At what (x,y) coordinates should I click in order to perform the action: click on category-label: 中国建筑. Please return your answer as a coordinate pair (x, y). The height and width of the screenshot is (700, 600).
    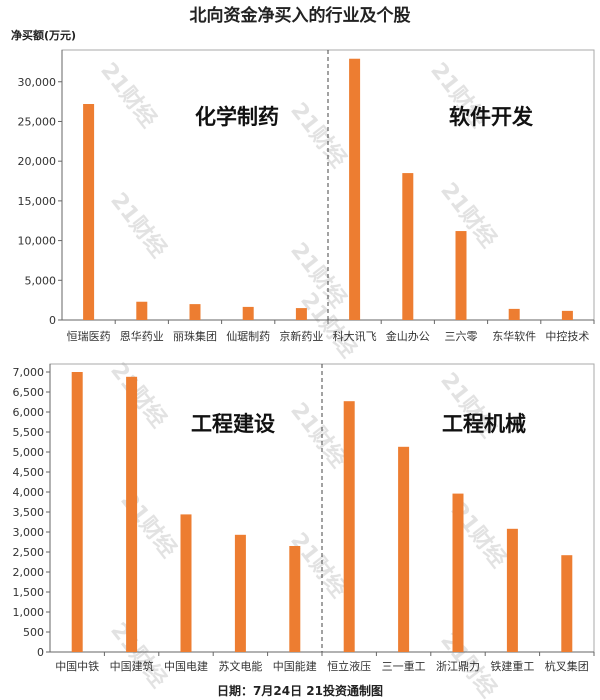
    Looking at the image, I should click on (132, 666).